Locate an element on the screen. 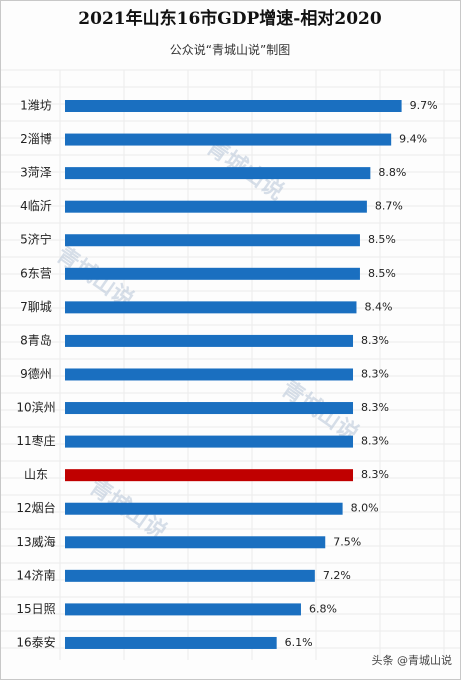 Image resolution: width=461 pixels, height=680 pixels. y-tick-label: 11枣庄 is located at coordinates (35, 440).